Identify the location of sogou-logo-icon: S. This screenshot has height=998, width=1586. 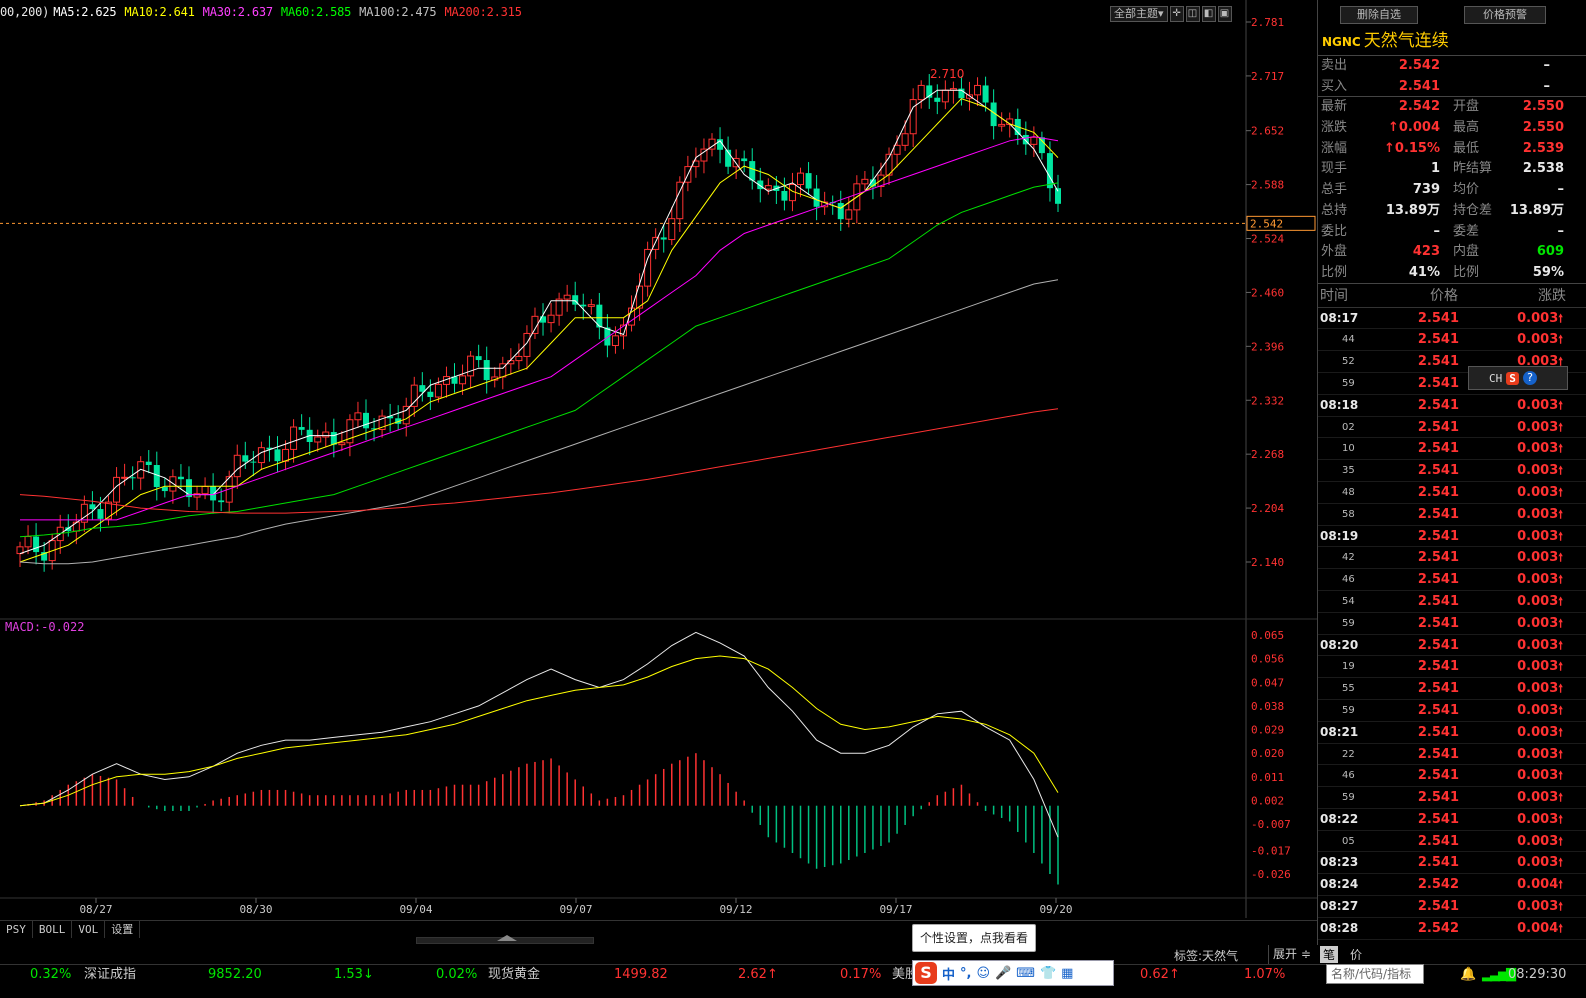
(926, 973).